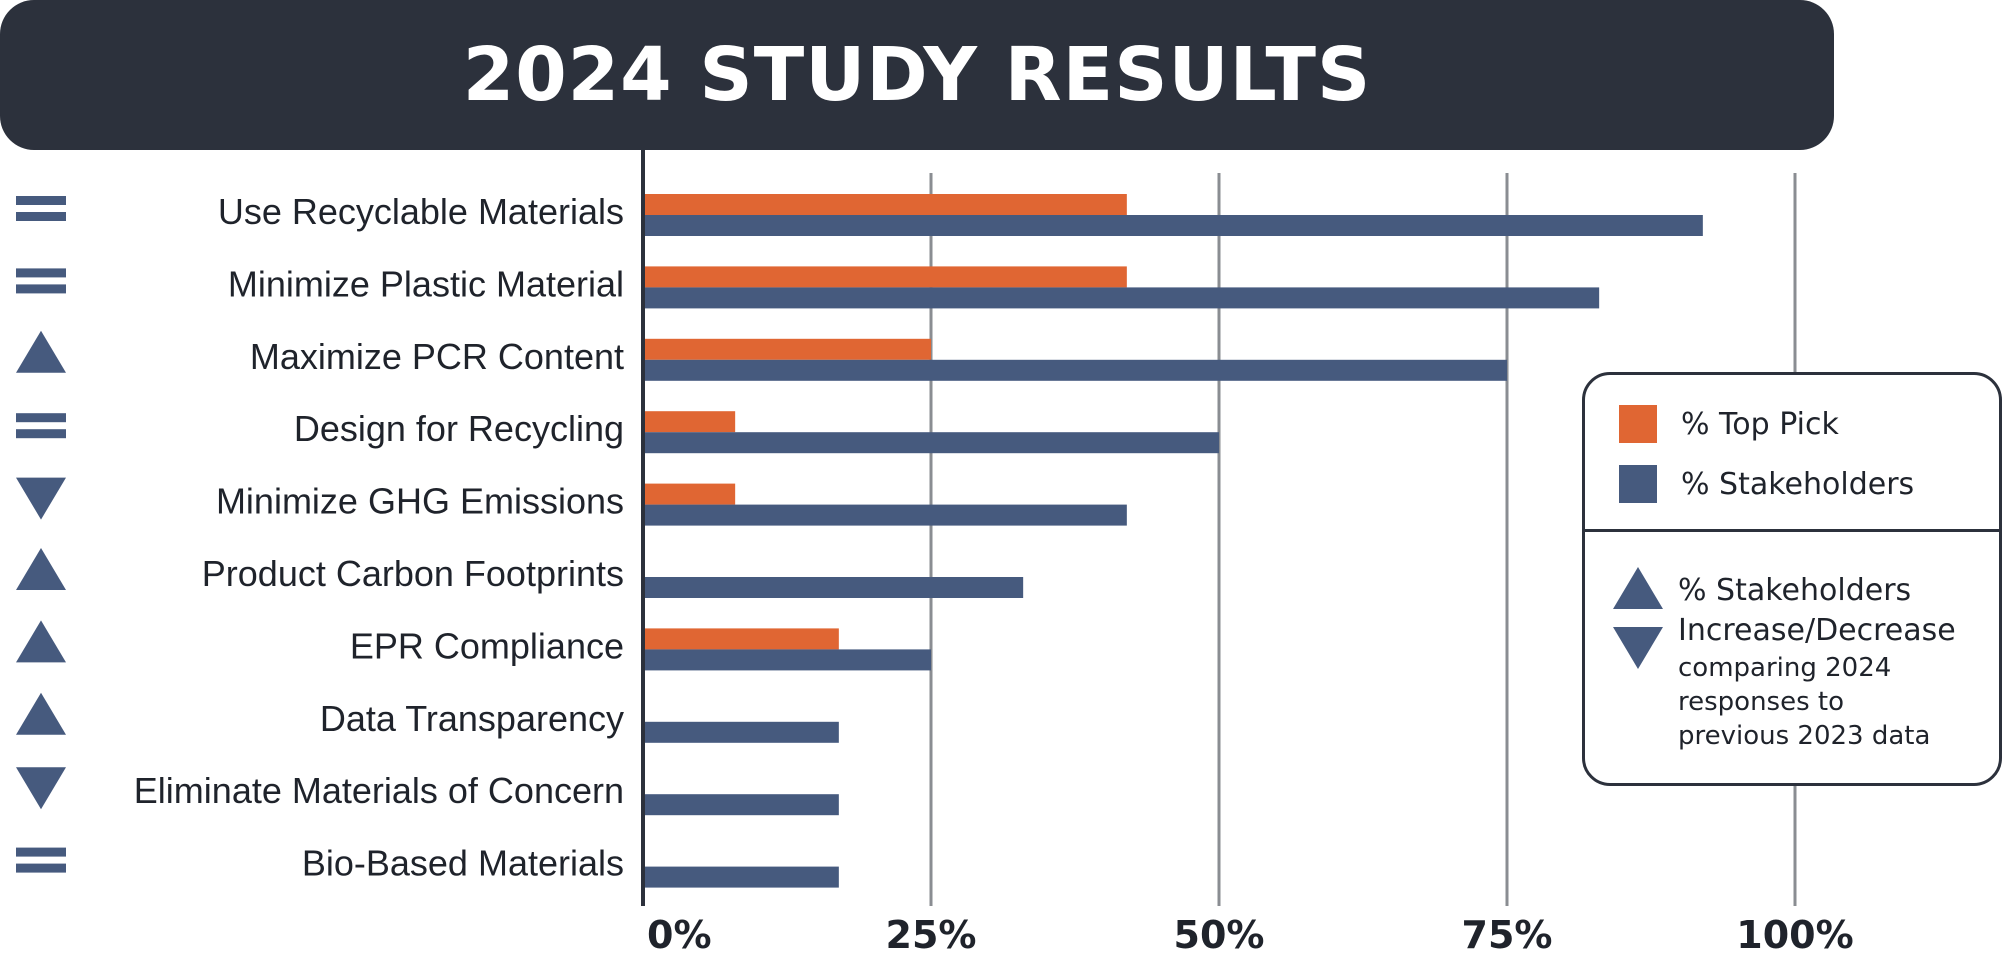 Image resolution: width=2007 pixels, height=959 pixels. Describe the element at coordinates (1638, 618) in the screenshot. I see `legend-trend-icons` at that location.